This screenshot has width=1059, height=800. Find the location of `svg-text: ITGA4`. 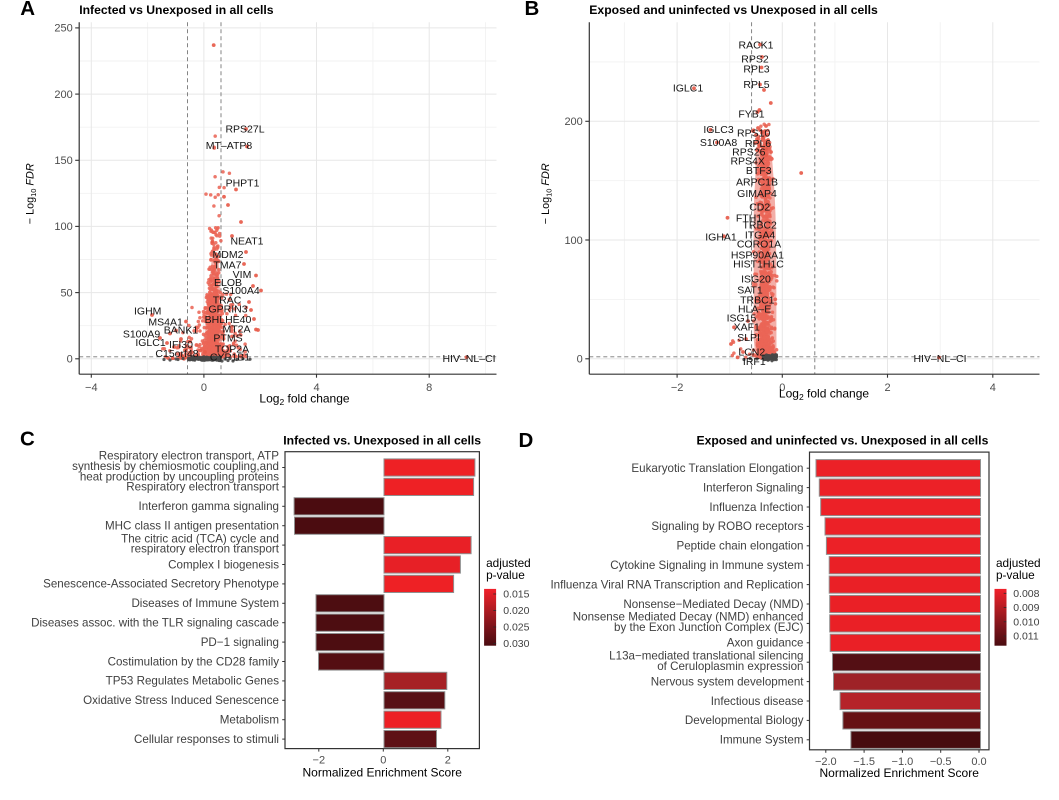

svg-text: ITGA4 is located at coordinates (760, 236).